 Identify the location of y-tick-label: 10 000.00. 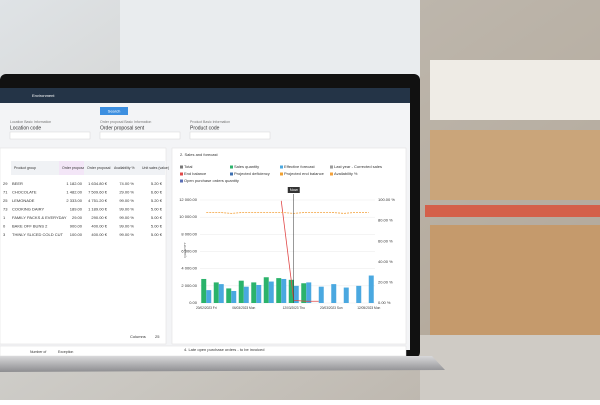
(188, 216).